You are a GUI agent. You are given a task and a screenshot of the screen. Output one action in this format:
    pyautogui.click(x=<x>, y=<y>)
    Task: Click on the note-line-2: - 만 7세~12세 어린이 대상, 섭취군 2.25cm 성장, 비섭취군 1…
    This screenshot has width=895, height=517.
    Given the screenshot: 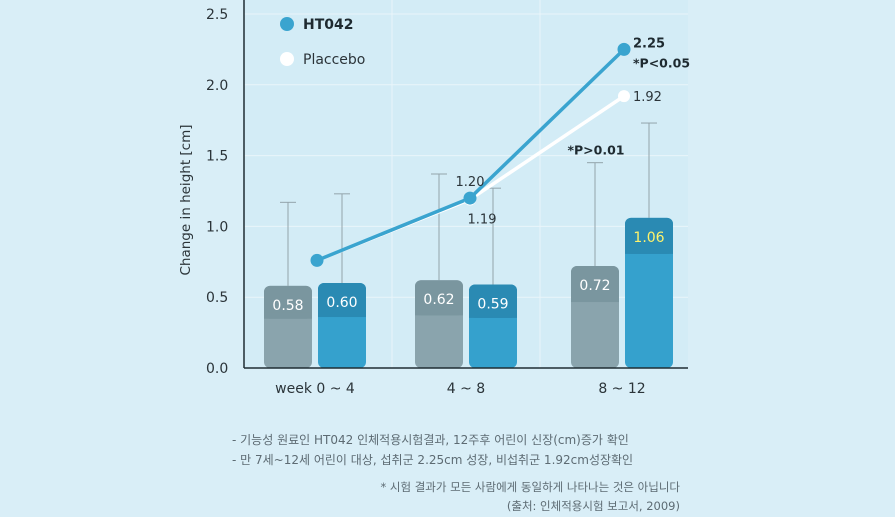 What is the action you would take?
    pyautogui.click(x=433, y=460)
    